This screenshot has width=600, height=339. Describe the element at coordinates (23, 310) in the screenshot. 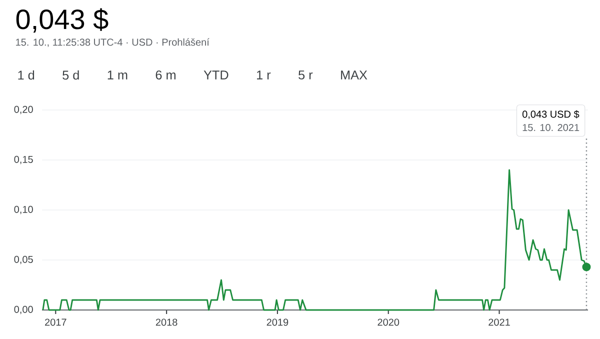

I see `y-tick-label: 0,00` at that location.